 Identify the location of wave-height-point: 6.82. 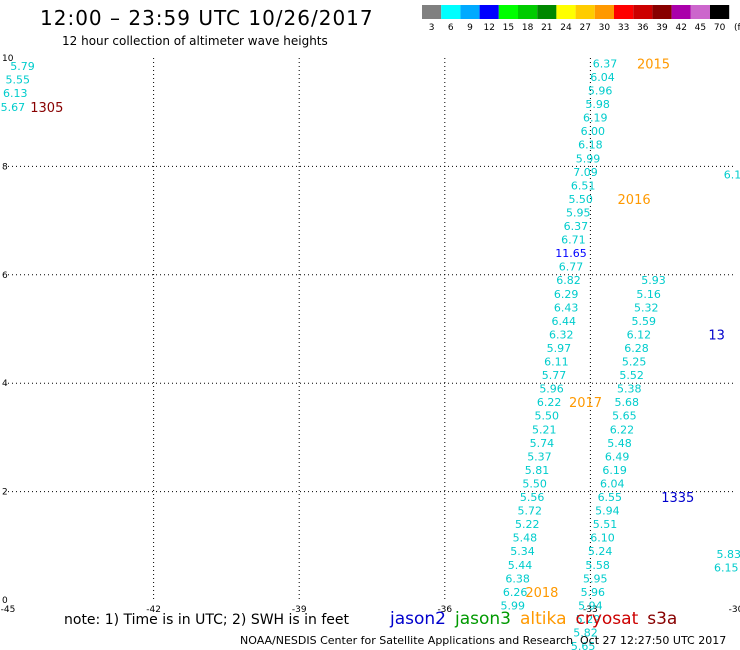
(568, 280).